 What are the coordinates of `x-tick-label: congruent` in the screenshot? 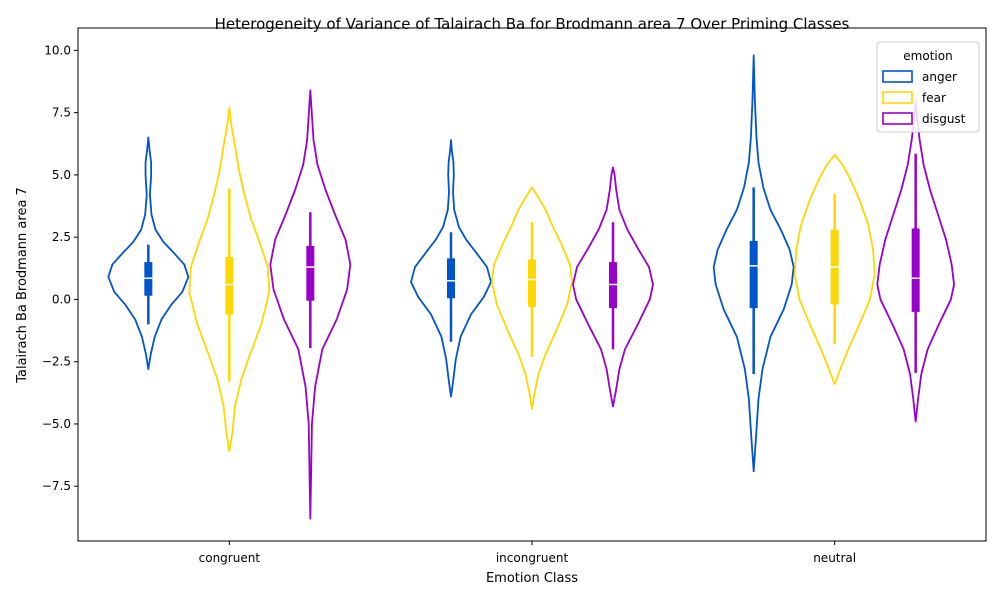 It's located at (230, 558).